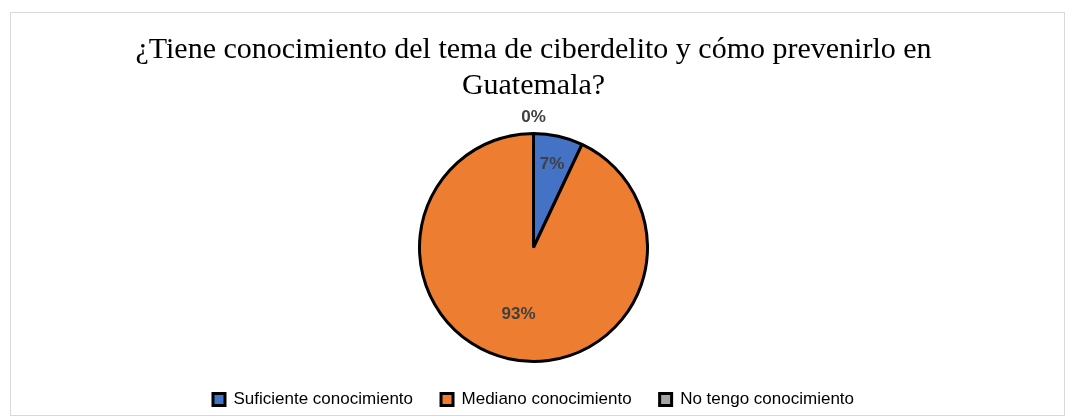 The height and width of the screenshot is (418, 1067). I want to click on data-label: 93%, so click(518, 313).